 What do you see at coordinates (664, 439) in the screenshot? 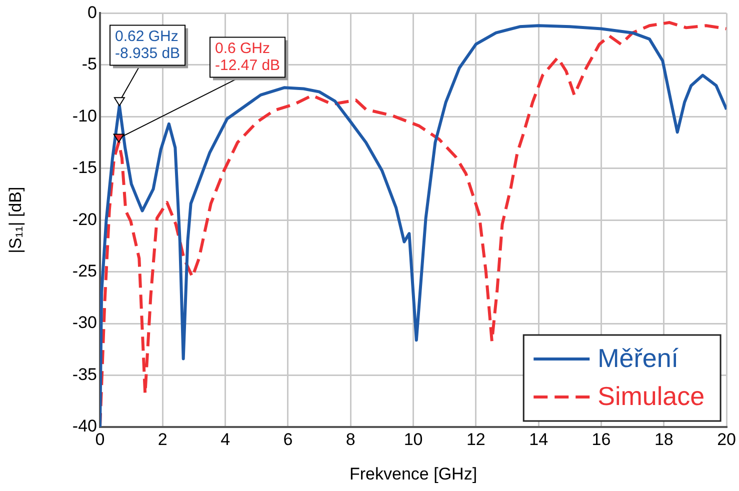
I see `x-tick-label: 18` at bounding box center [664, 439].